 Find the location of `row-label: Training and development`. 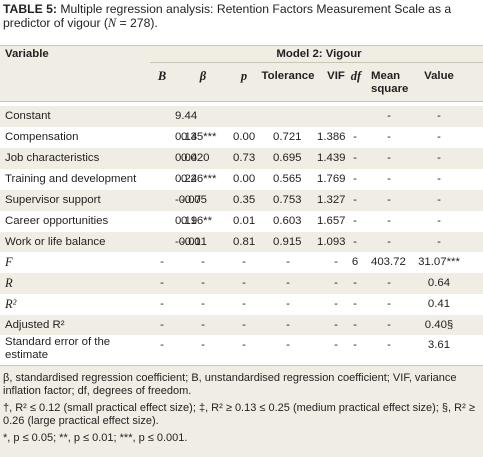

row-label: Training and development is located at coordinates (71, 179).